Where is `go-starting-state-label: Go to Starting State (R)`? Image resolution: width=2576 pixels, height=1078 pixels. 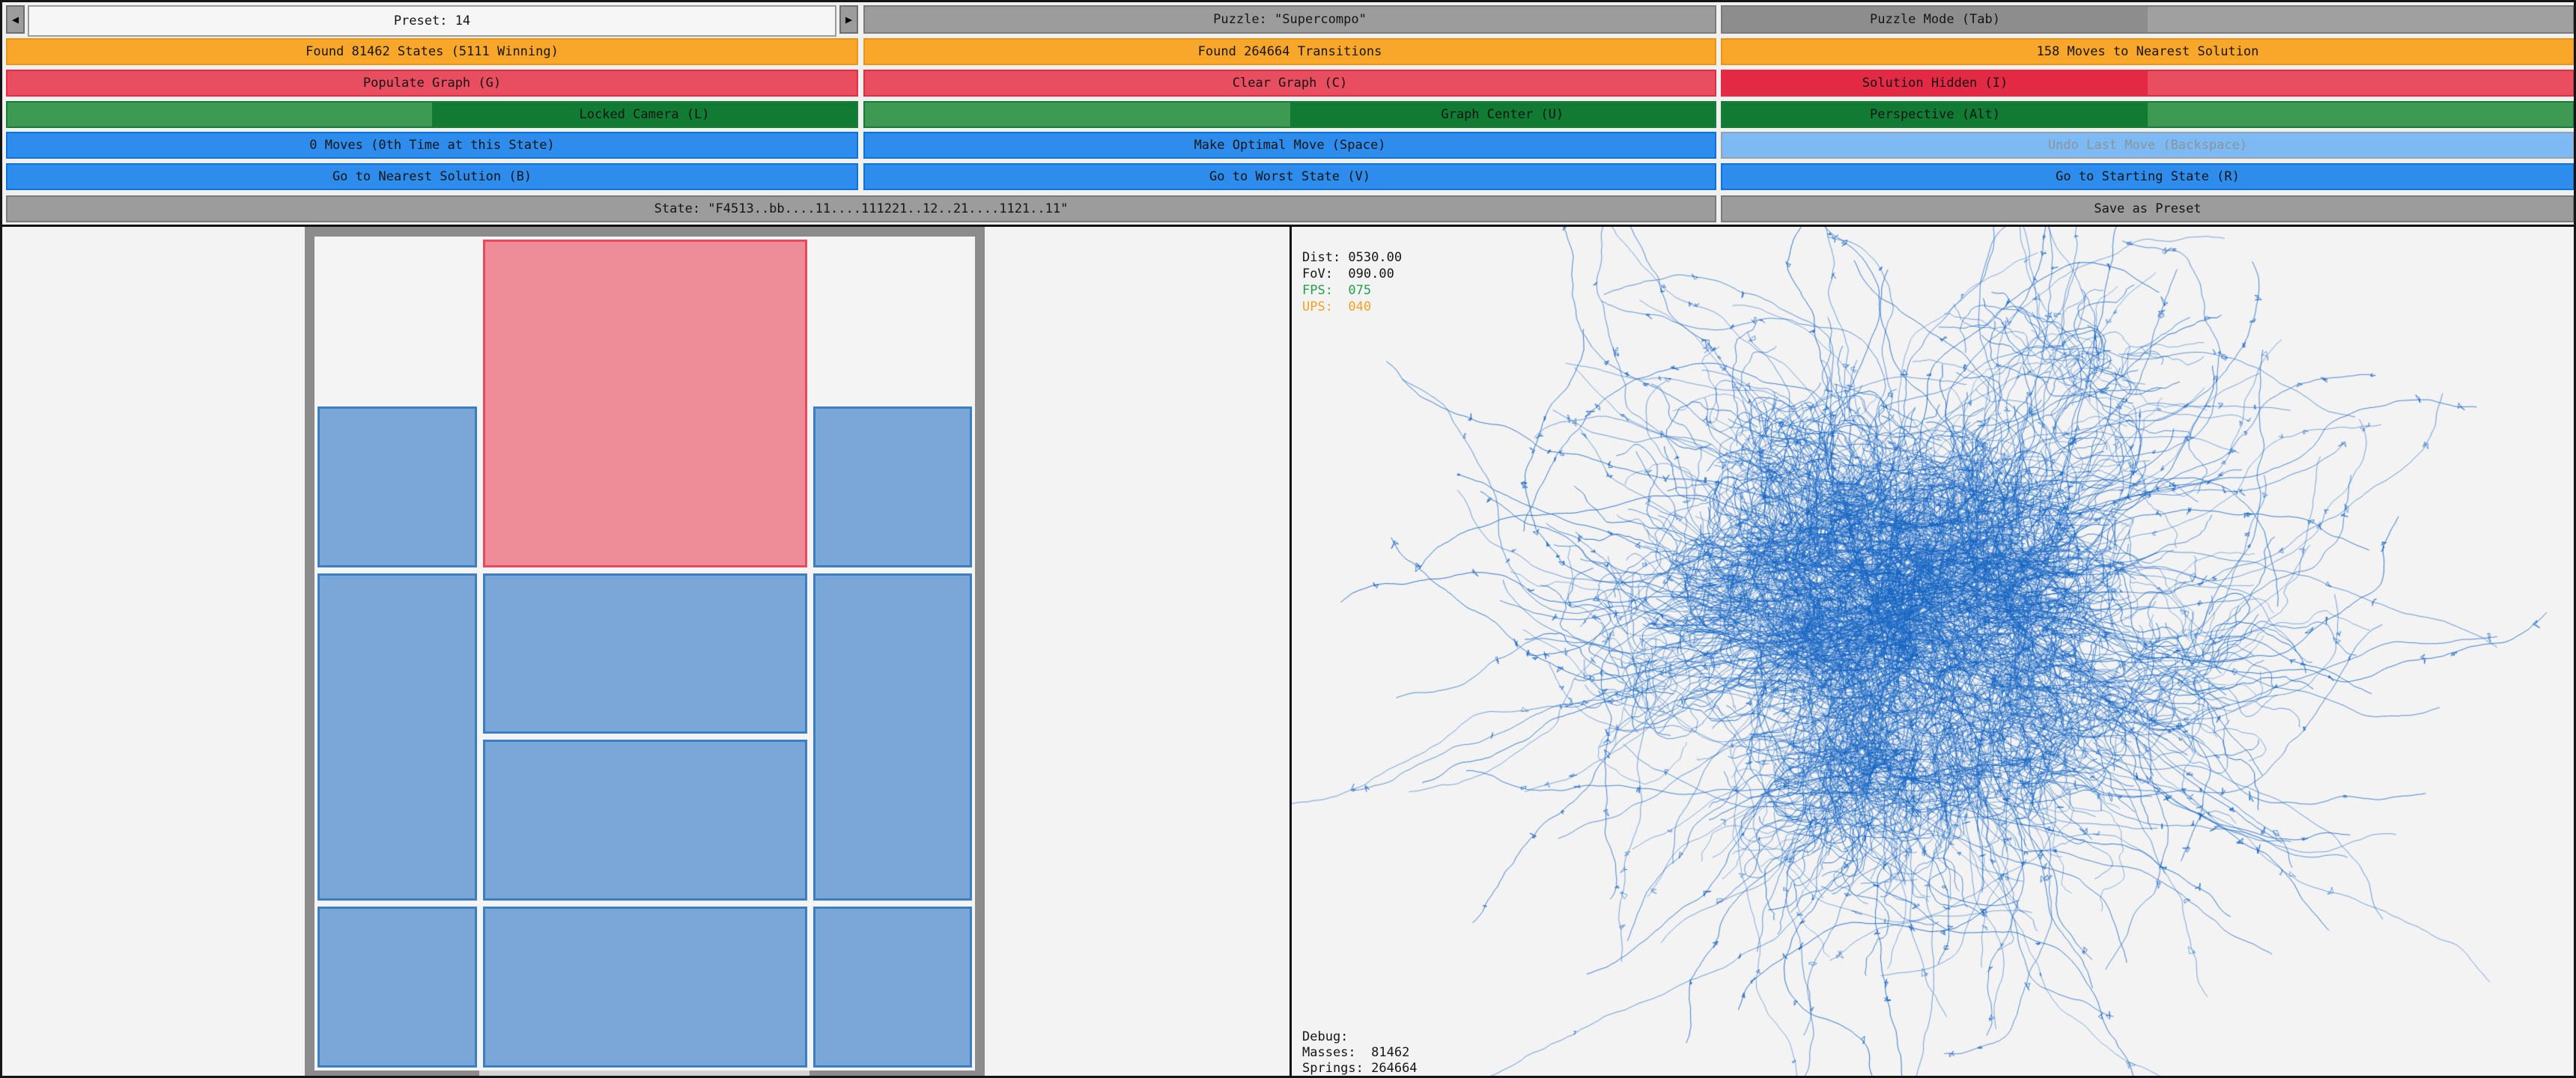
go-starting-state-label: Go to Starting State (R) is located at coordinates (2148, 176).